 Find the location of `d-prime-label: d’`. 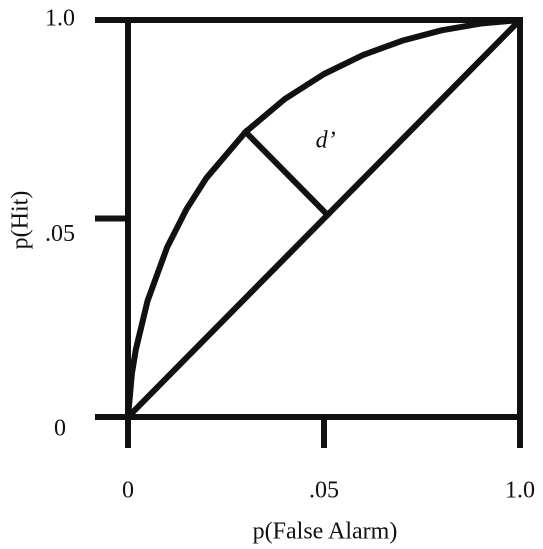

d-prime-label: d’ is located at coordinates (326, 140).